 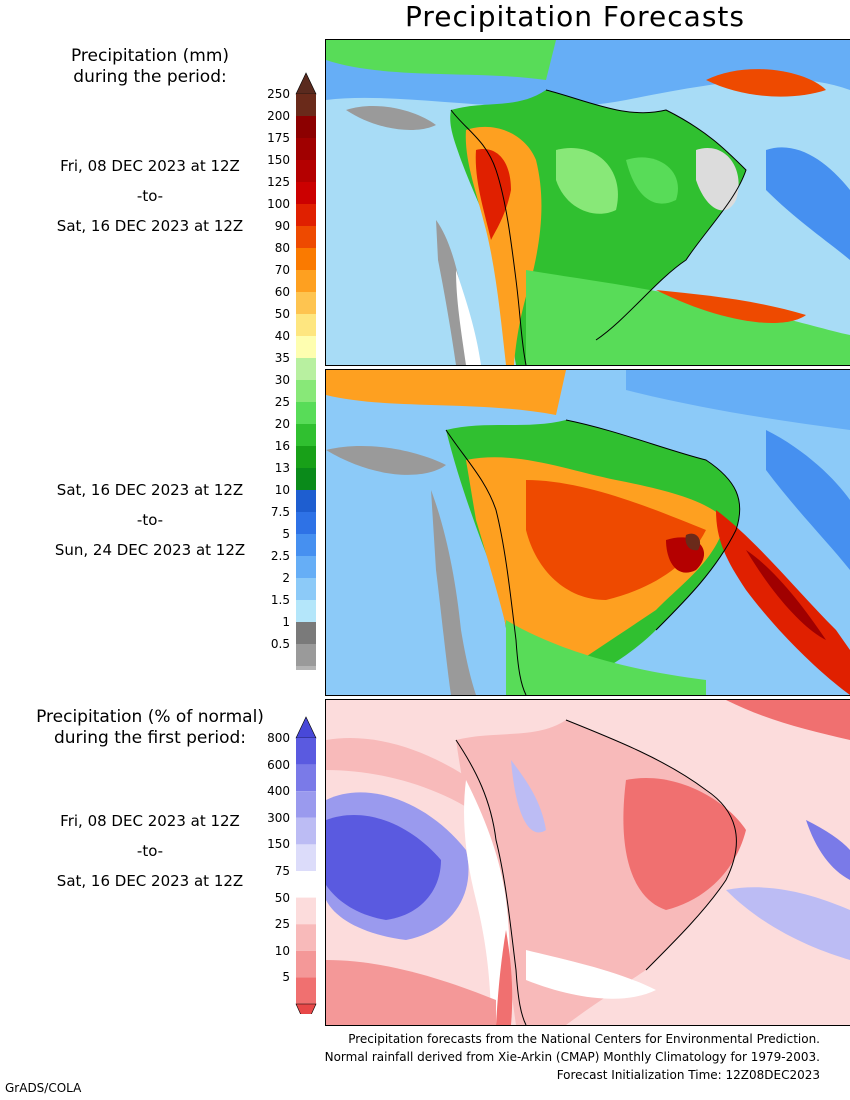 What do you see at coordinates (280, 644) in the screenshot?
I see `precip-mm-tick-label: 0.5` at bounding box center [280, 644].